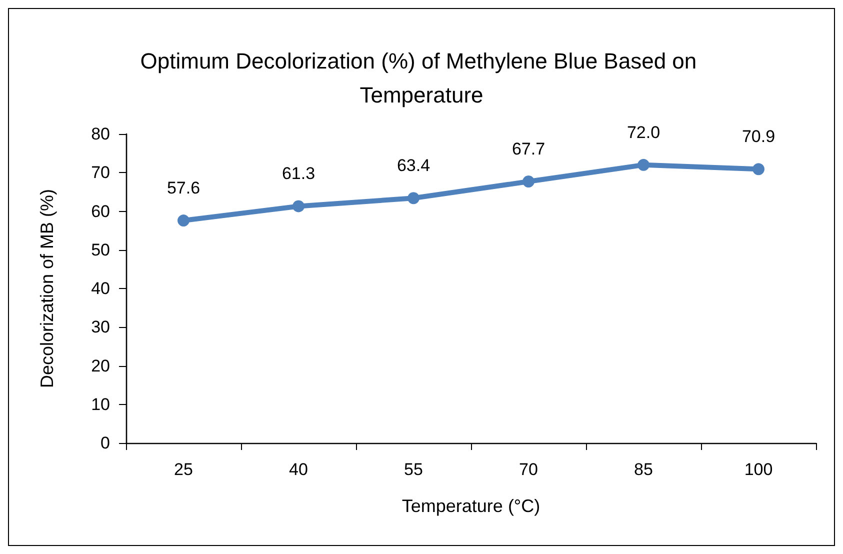 Image resolution: width=843 pixels, height=554 pixels. What do you see at coordinates (100, 288) in the screenshot?
I see `y-tick-label: 40` at bounding box center [100, 288].